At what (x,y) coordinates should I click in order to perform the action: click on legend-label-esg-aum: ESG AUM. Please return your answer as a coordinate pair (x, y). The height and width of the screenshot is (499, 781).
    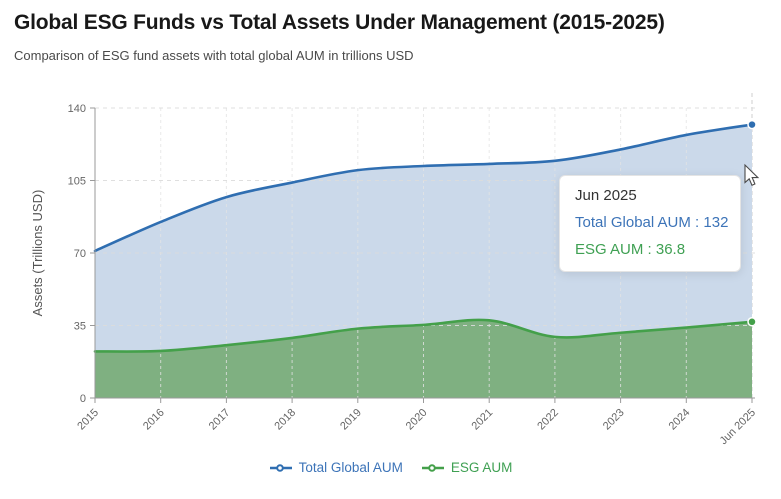
    Looking at the image, I should click on (481, 467).